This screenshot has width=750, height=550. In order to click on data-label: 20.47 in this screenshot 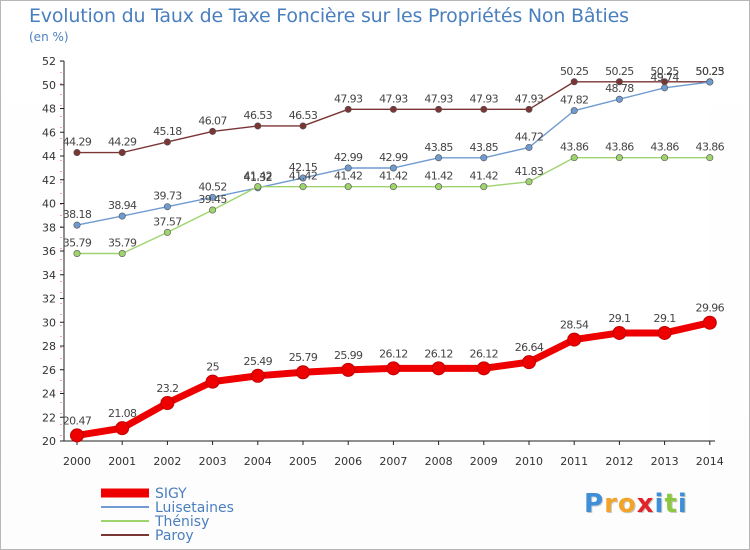, I will do `click(77, 420)`.